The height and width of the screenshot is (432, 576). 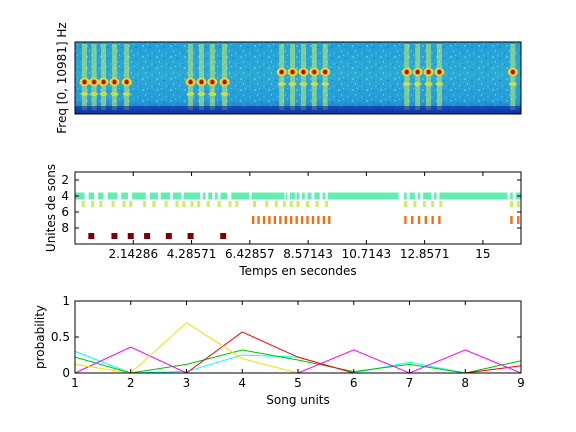 I want to click on y-tick-label: 0, so click(x=66, y=373).